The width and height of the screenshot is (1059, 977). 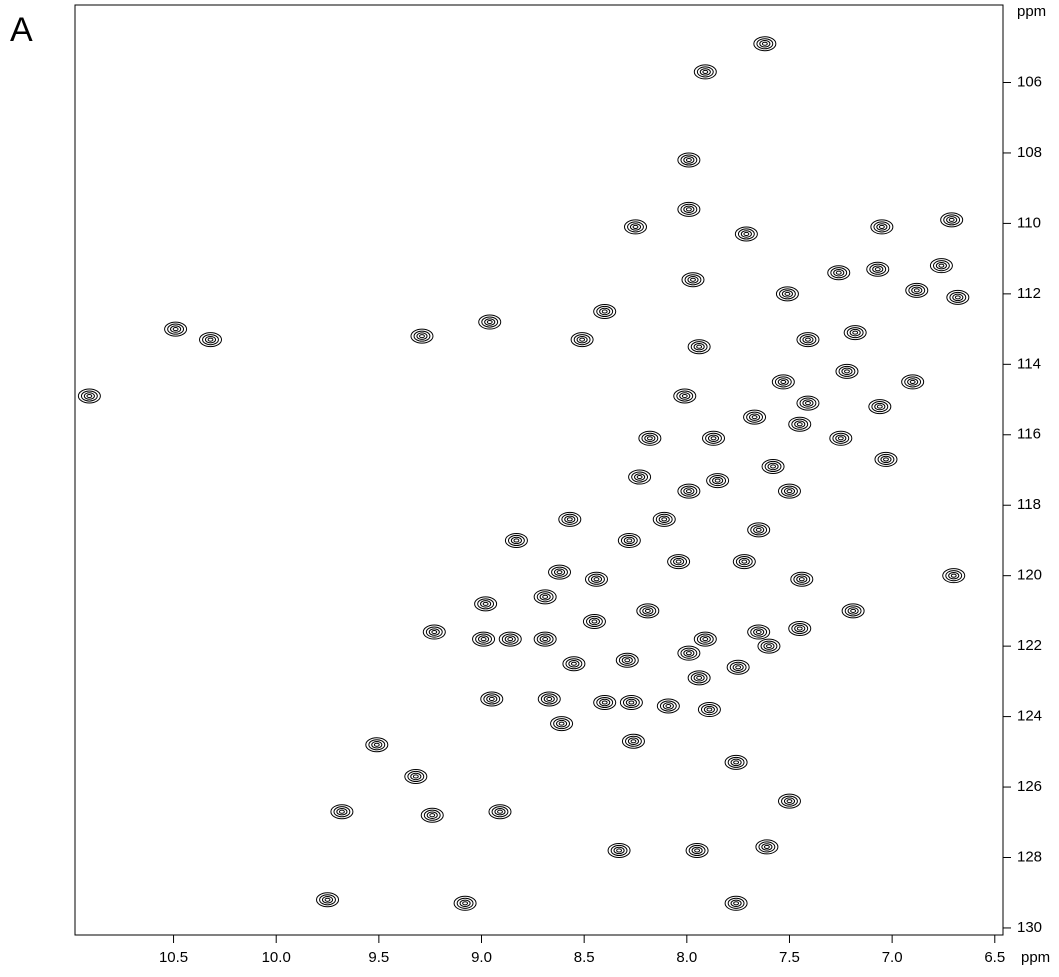 What do you see at coordinates (1029, 222) in the screenshot?
I see `y-tick-label: 110` at bounding box center [1029, 222].